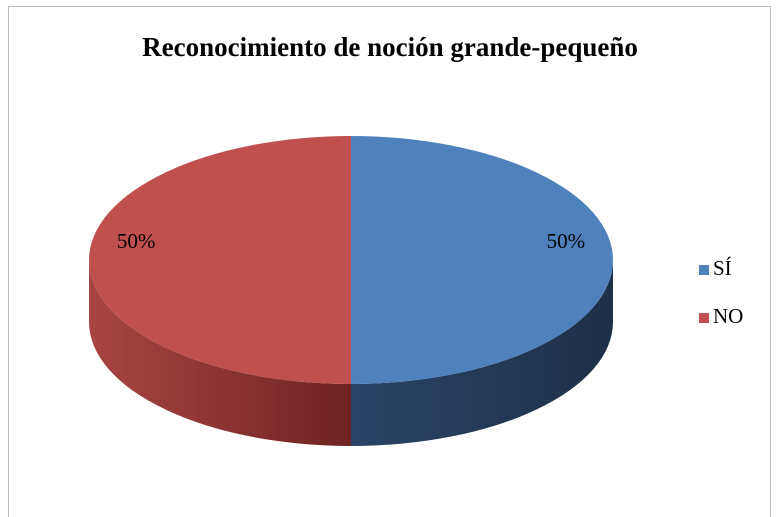  What do you see at coordinates (722, 268) in the screenshot?
I see `legend-label: SÍ` at bounding box center [722, 268].